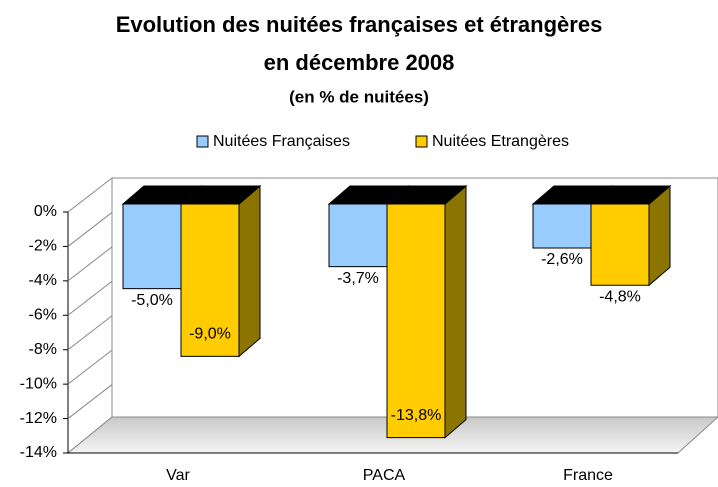  What do you see at coordinates (562, 259) in the screenshot?
I see `value-label: -2,6%` at bounding box center [562, 259].